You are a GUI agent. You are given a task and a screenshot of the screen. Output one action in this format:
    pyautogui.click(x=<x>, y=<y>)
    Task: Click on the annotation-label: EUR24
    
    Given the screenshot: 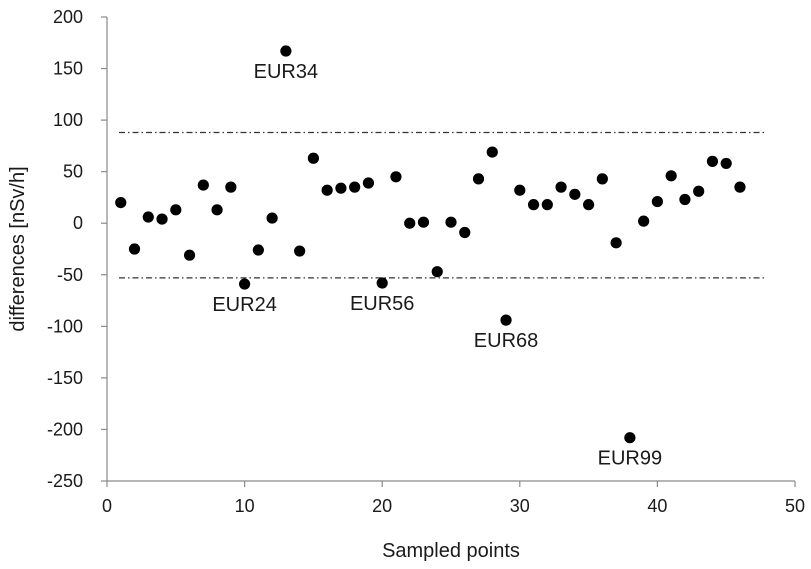 What is the action you would take?
    pyautogui.click(x=244, y=305)
    